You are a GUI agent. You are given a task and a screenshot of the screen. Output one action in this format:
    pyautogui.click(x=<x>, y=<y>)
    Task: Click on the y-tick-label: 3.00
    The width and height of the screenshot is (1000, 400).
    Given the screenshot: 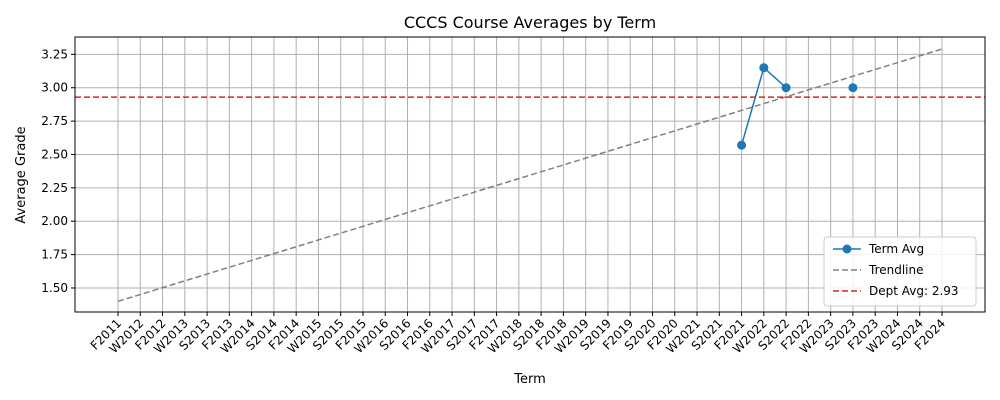 What is the action you would take?
    pyautogui.click(x=54, y=88)
    